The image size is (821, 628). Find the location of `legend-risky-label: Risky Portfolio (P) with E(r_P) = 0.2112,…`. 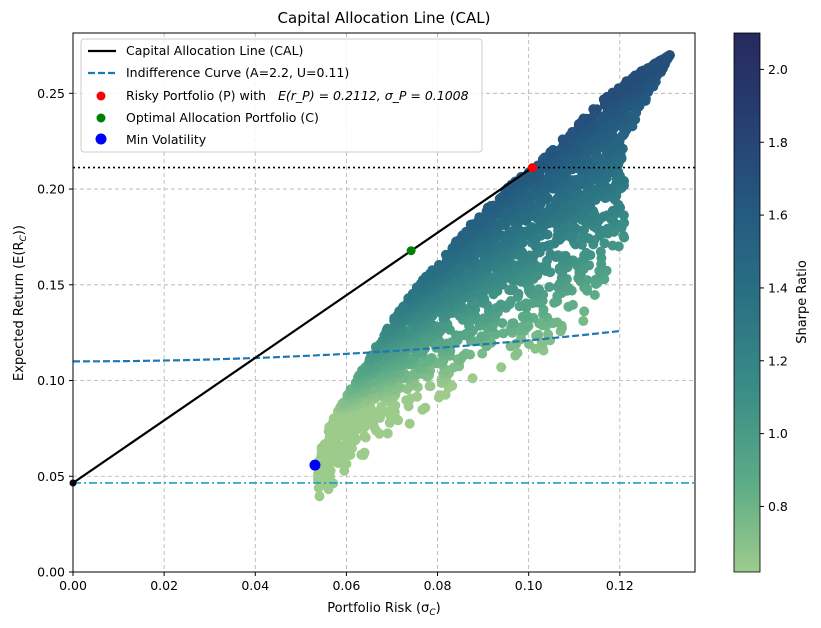

legend-risky-label: Risky Portfolio (P) with E(r_P) = 0.2112,… is located at coordinates (297, 95).